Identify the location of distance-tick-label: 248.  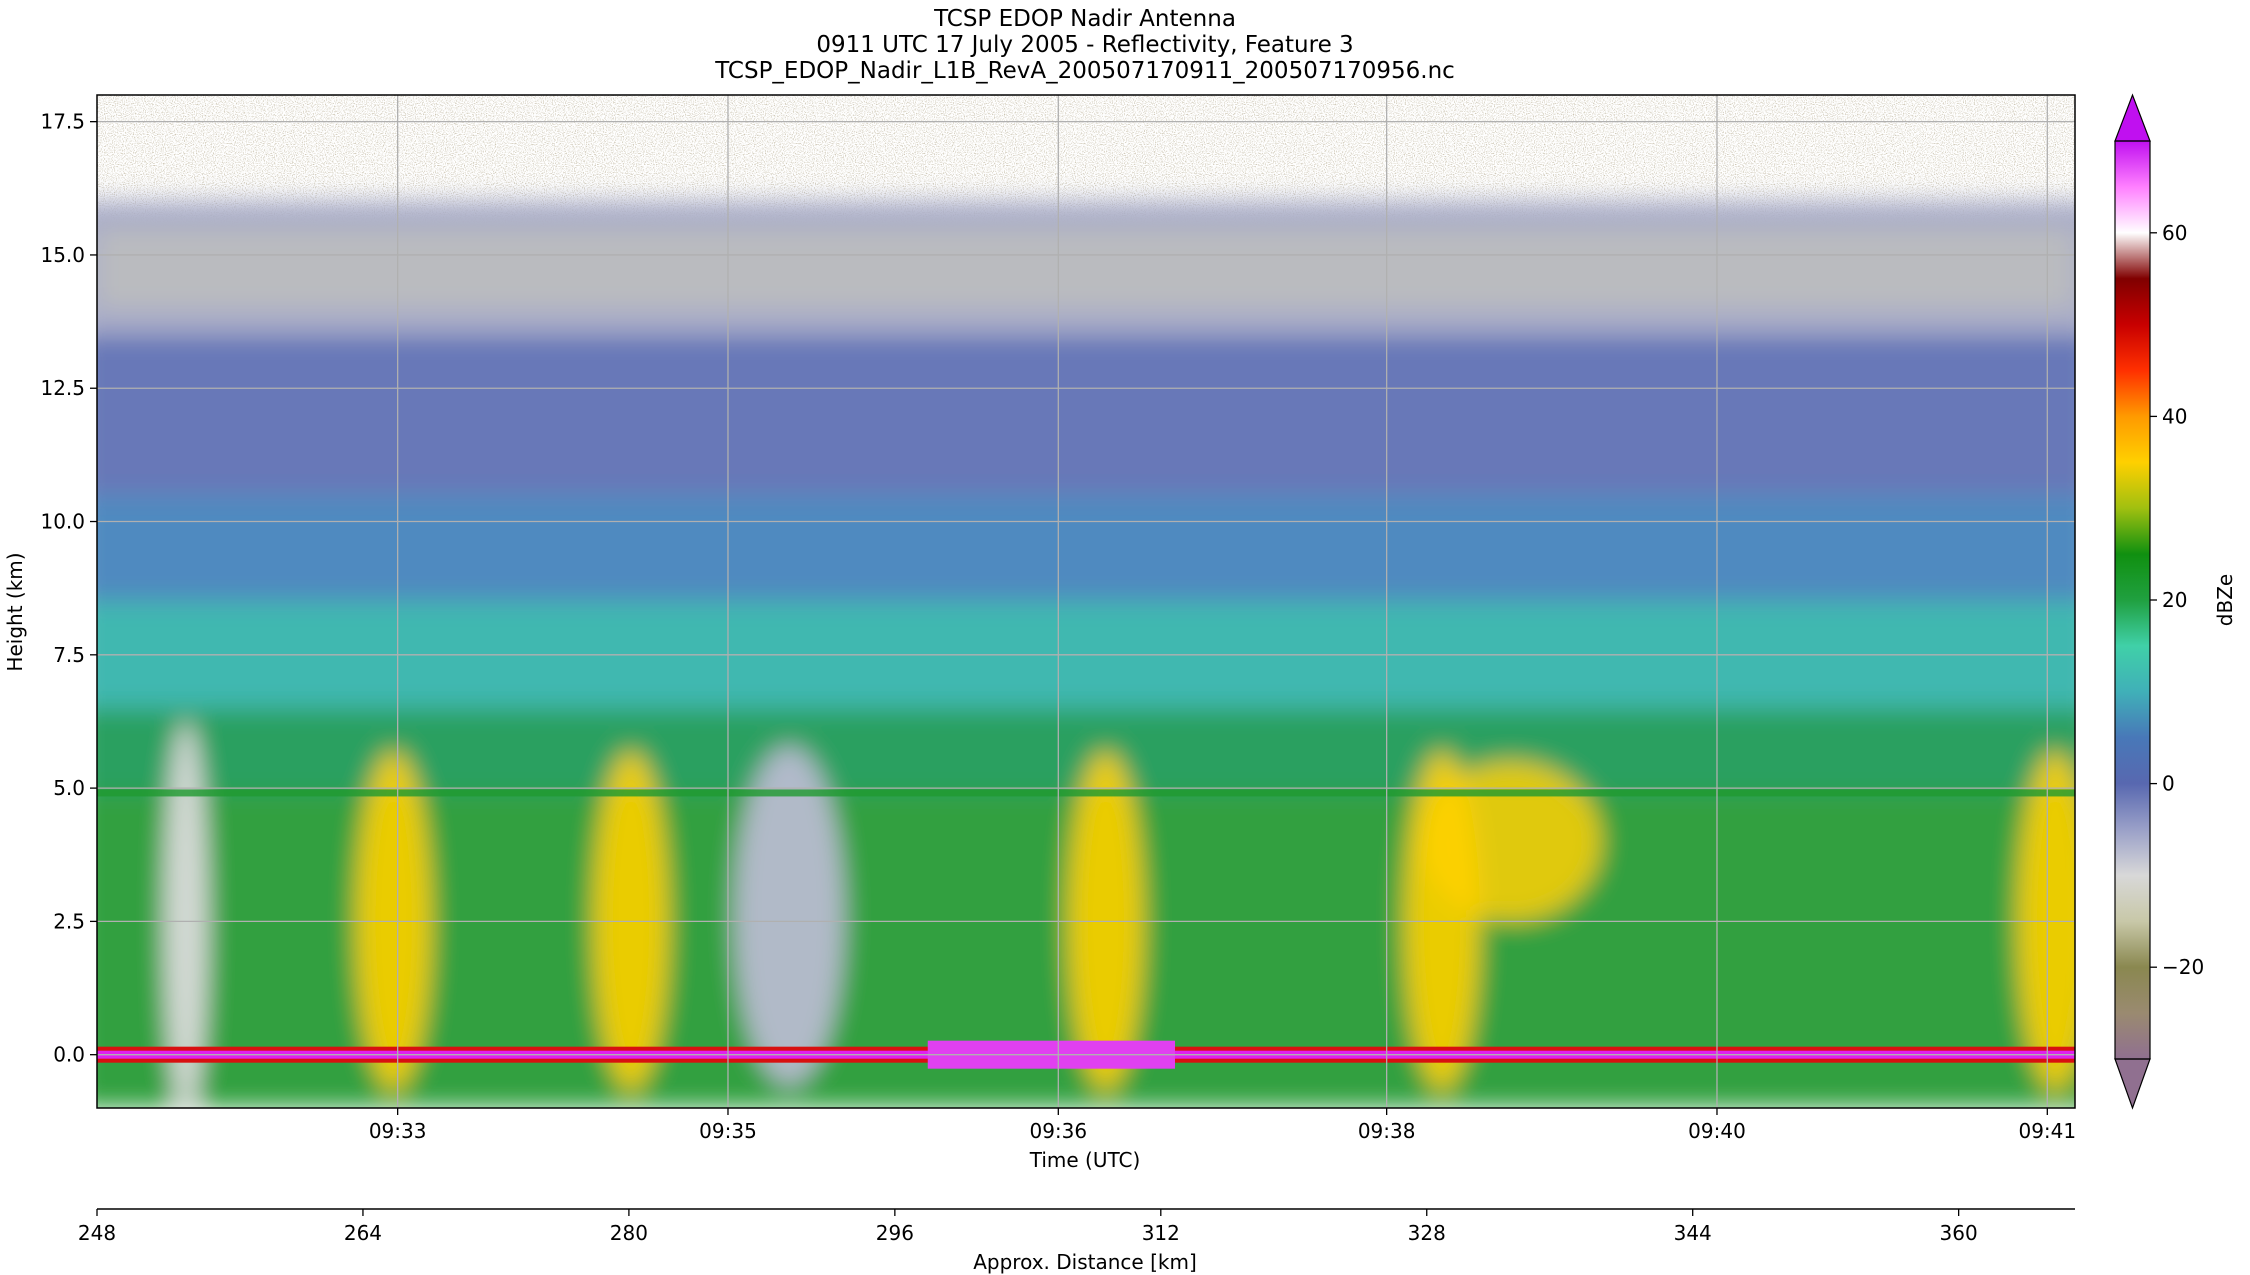
(97, 1233).